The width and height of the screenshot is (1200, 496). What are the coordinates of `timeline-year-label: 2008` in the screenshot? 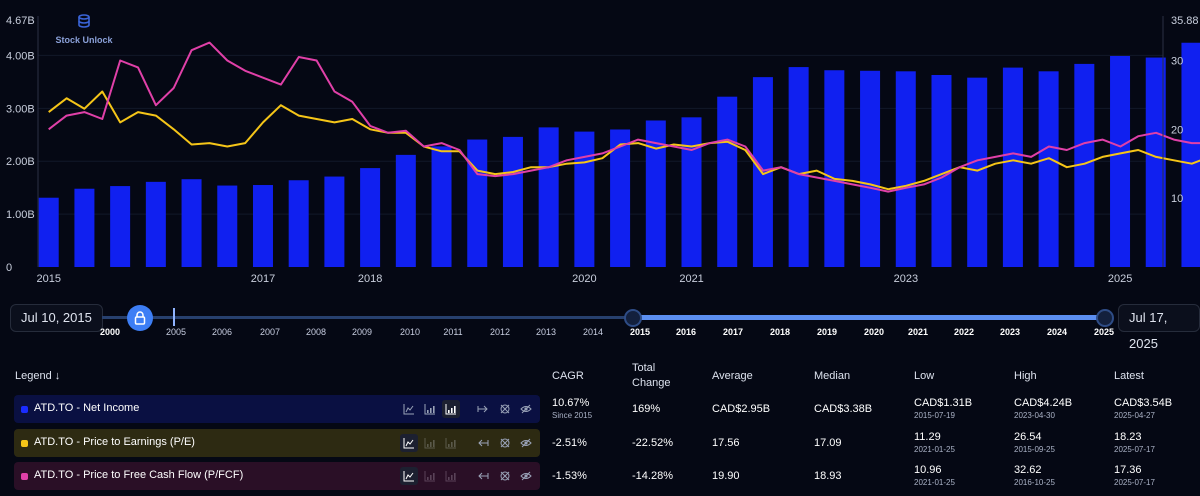 It's located at (316, 332).